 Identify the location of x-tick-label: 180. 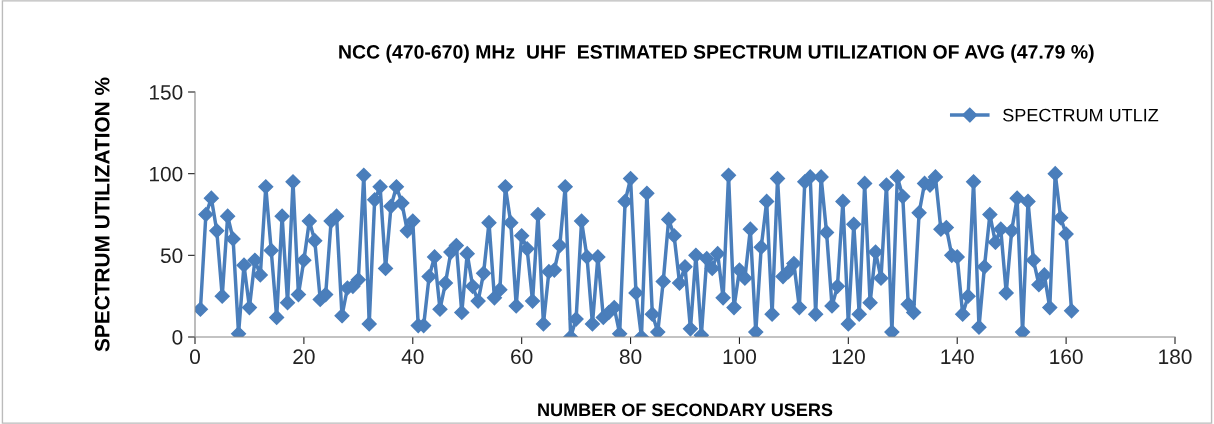
(1175, 357).